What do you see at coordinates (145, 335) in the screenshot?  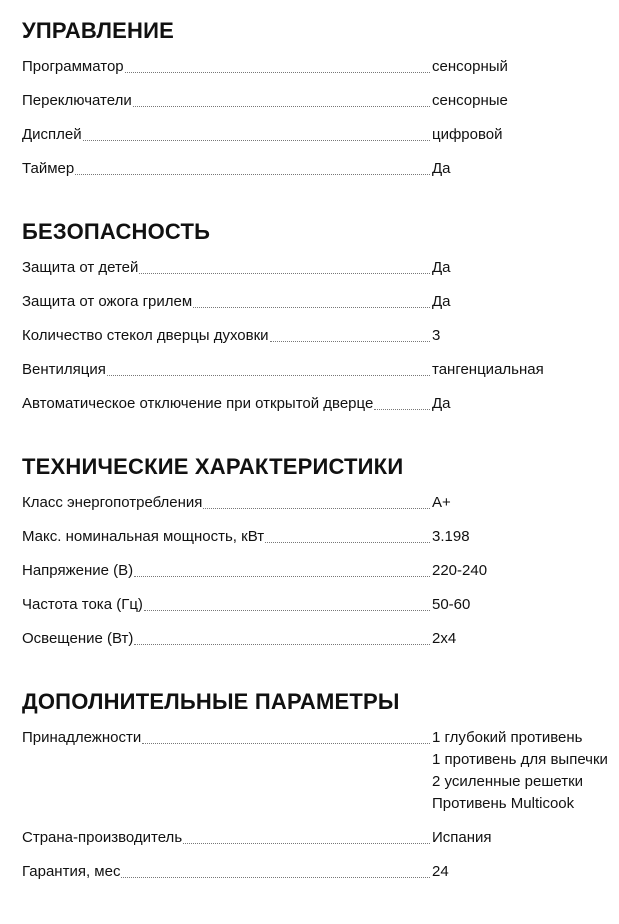 I see `spec-label: Количество стекол дверцы духовки` at bounding box center [145, 335].